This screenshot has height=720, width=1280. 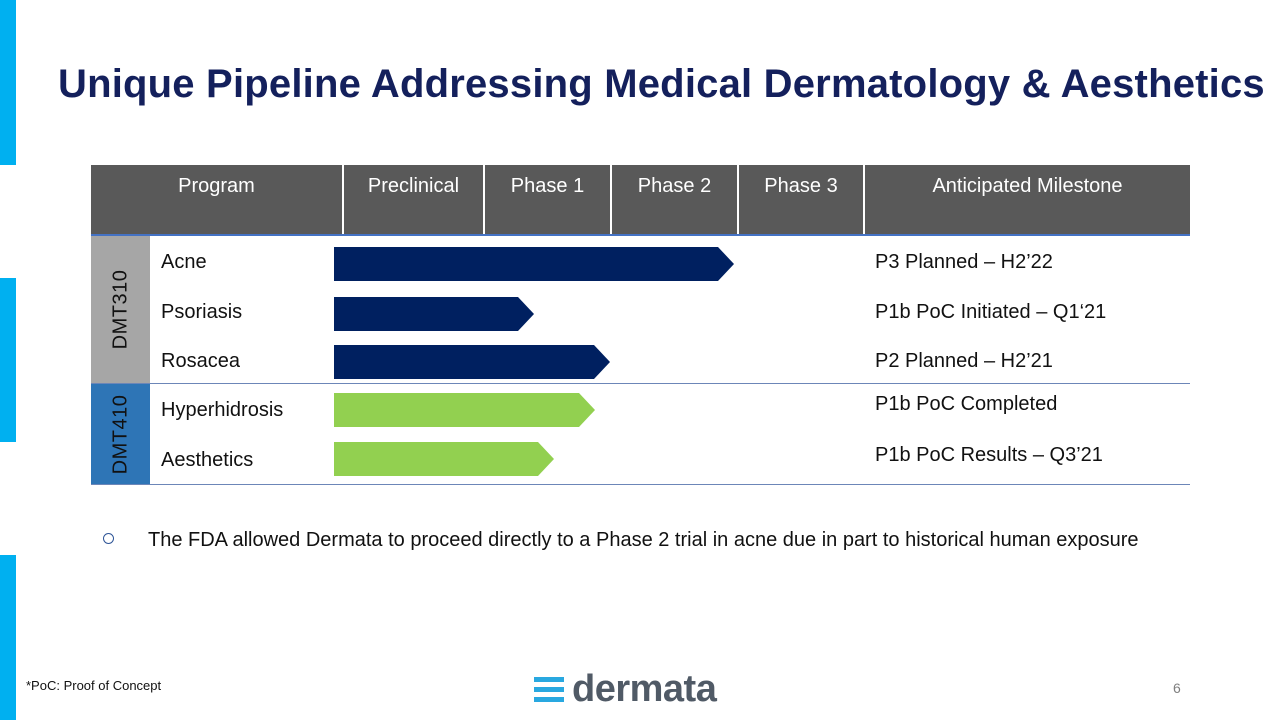 What do you see at coordinates (802, 200) in the screenshot?
I see `header-phase-3: Phase 3` at bounding box center [802, 200].